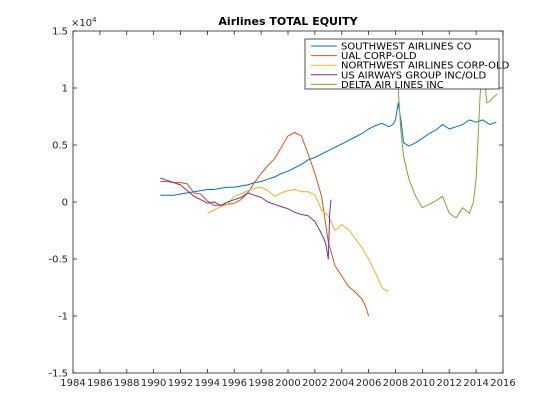  I want to click on x-tick-label: 1996, so click(234, 383).